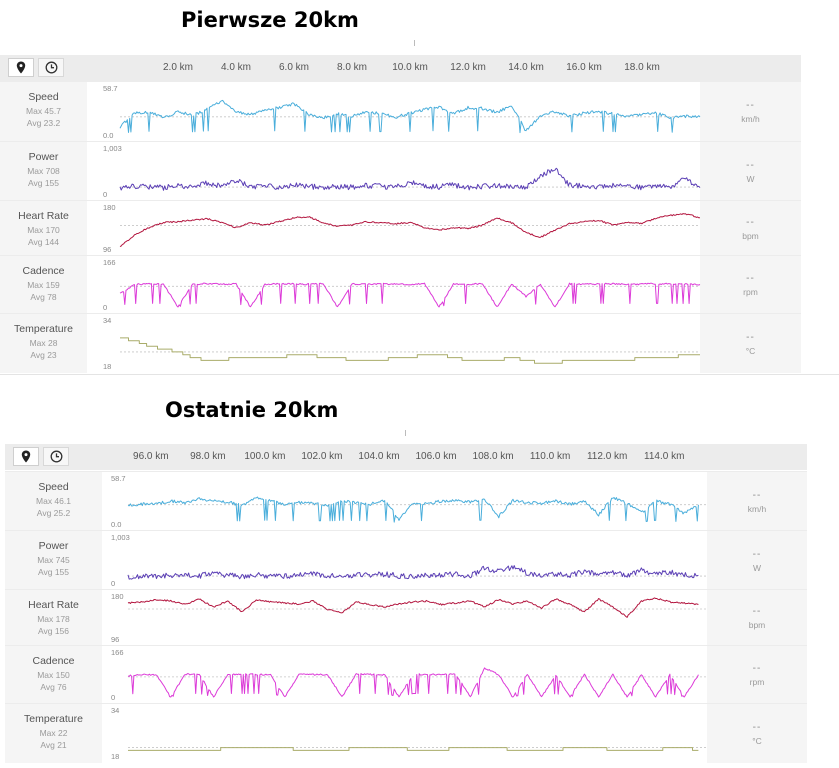  I want to click on x-axis-tick-label: 98.0 km, so click(208, 456).